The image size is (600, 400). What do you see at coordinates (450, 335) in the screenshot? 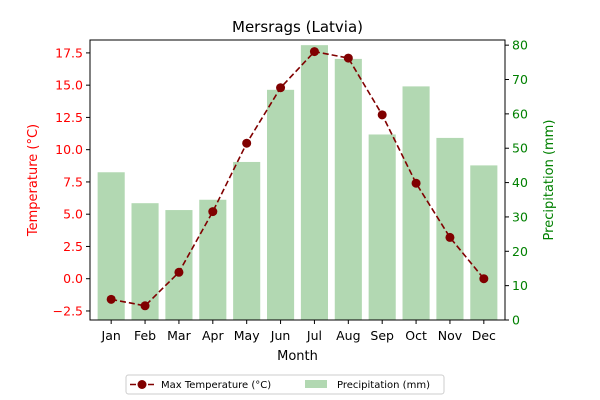
I see `x-tick-label-nov: Nov` at bounding box center [450, 335].